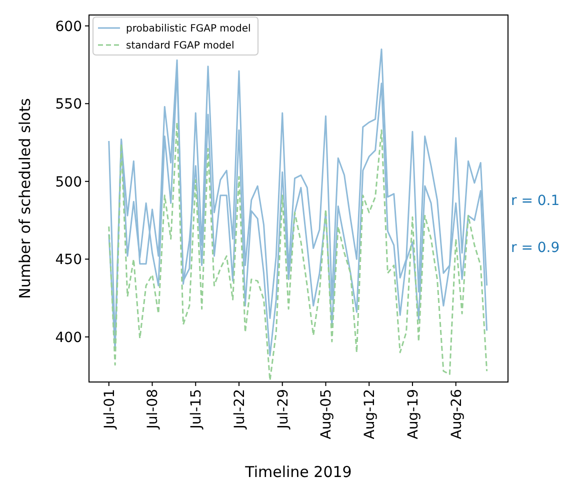 This screenshot has width=562, height=485. What do you see at coordinates (298, 472) in the screenshot?
I see `x-axis-title: Timeline 2019` at bounding box center [298, 472].